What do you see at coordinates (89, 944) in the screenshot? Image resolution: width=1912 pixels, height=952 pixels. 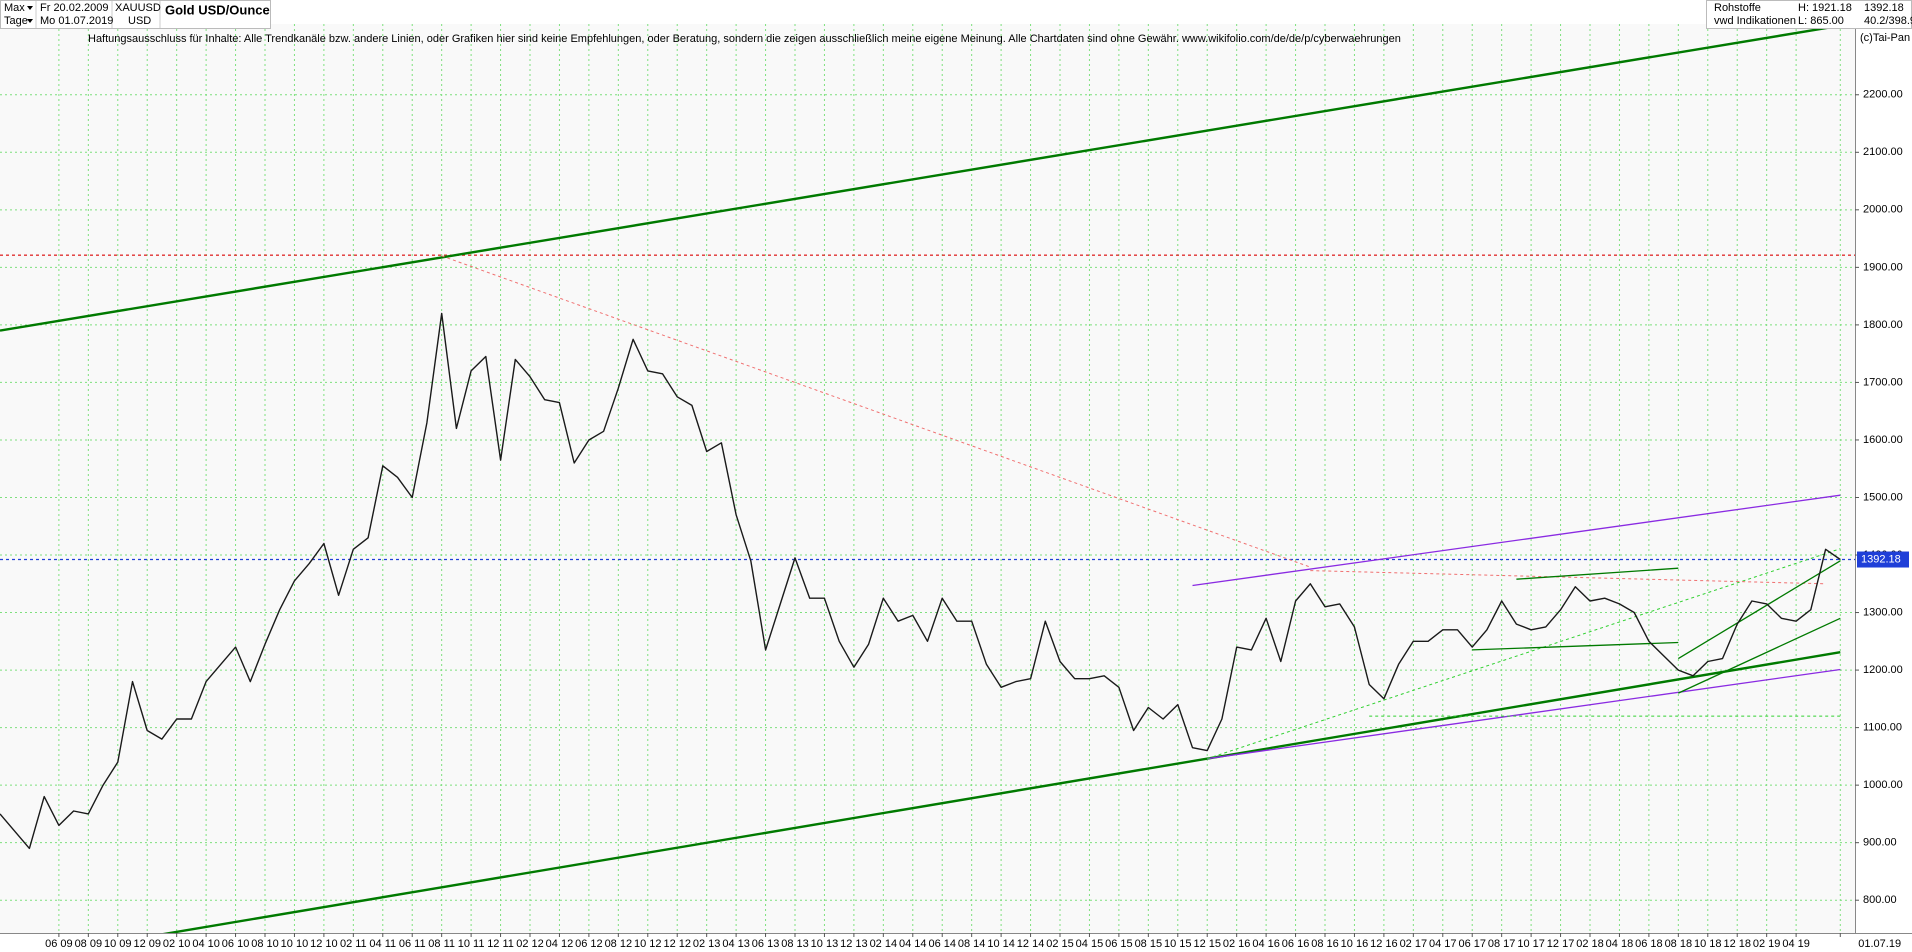 I see `x-tick-label: 08 09` at bounding box center [89, 944].